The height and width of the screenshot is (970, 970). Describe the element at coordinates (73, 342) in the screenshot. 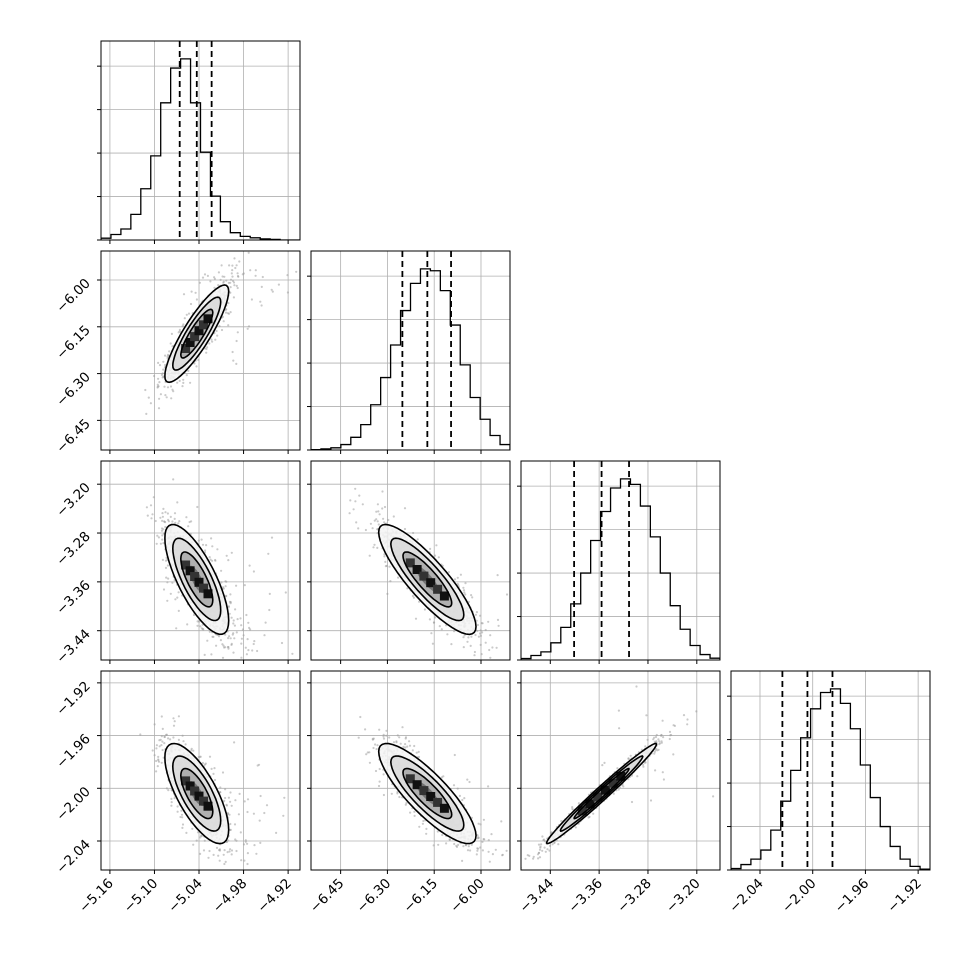

I see `y-tick-label: −6.15` at that location.